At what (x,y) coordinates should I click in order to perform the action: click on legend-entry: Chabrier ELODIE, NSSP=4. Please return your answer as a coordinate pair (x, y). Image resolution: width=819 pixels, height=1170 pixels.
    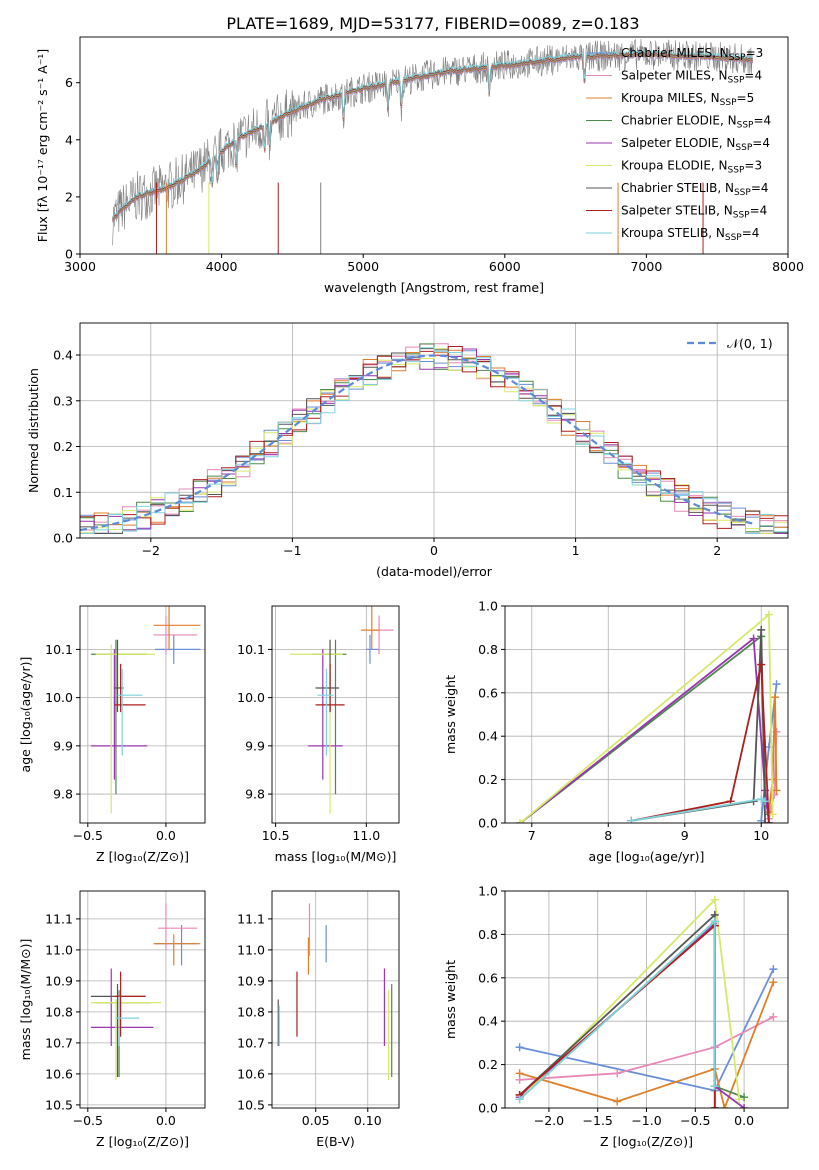
    Looking at the image, I should click on (696, 122).